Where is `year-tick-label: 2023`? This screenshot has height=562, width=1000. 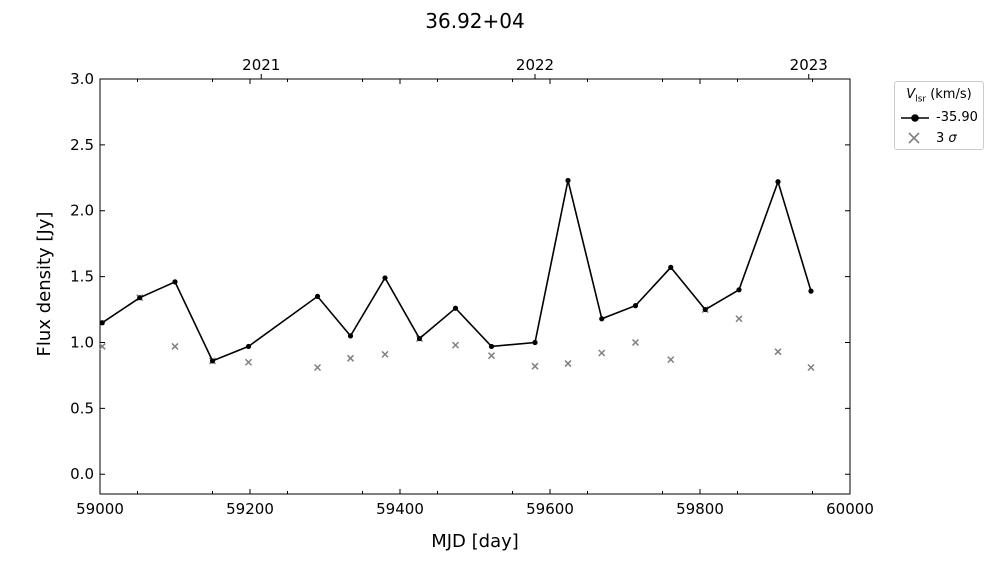
year-tick-label: 2023 is located at coordinates (809, 65).